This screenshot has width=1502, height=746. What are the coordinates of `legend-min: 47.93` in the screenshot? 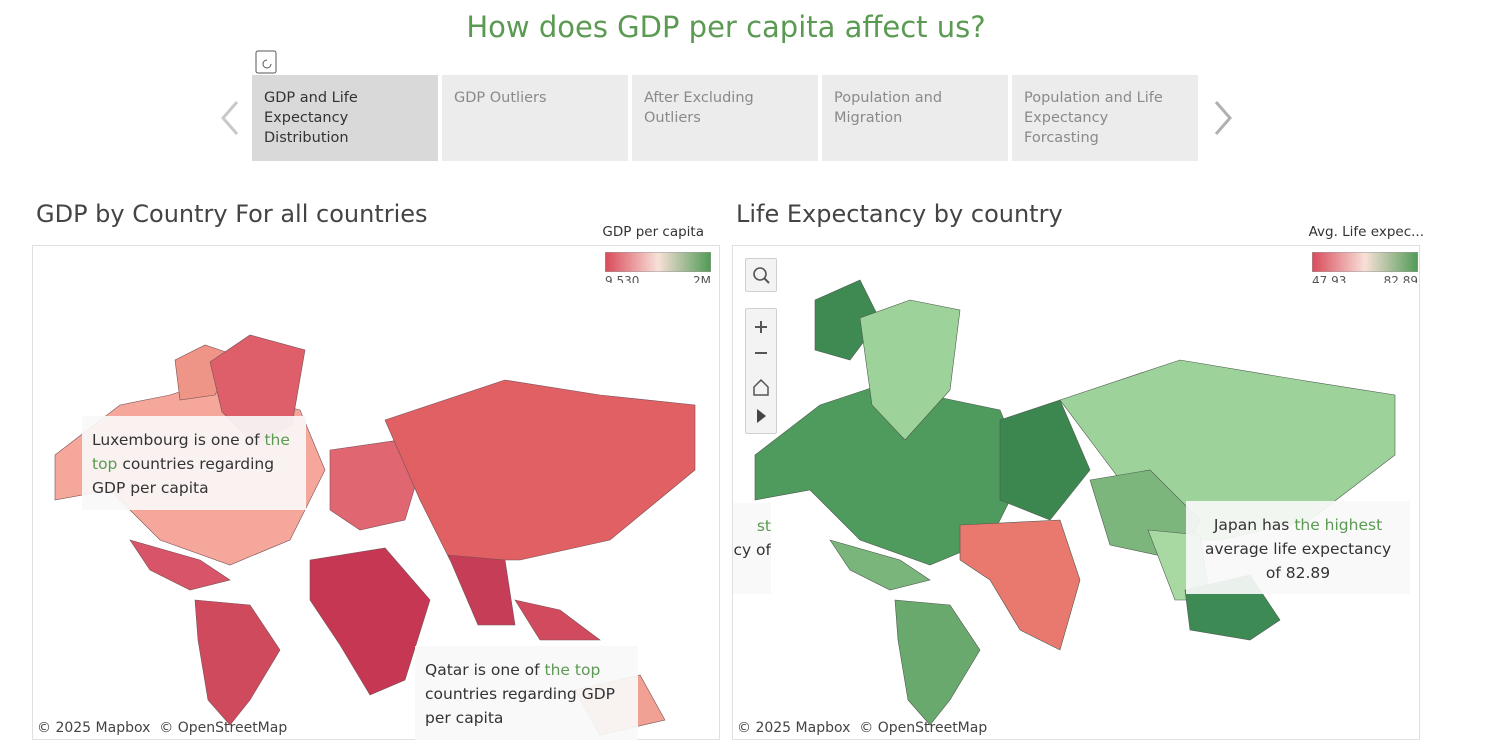 It's located at (1329, 278).